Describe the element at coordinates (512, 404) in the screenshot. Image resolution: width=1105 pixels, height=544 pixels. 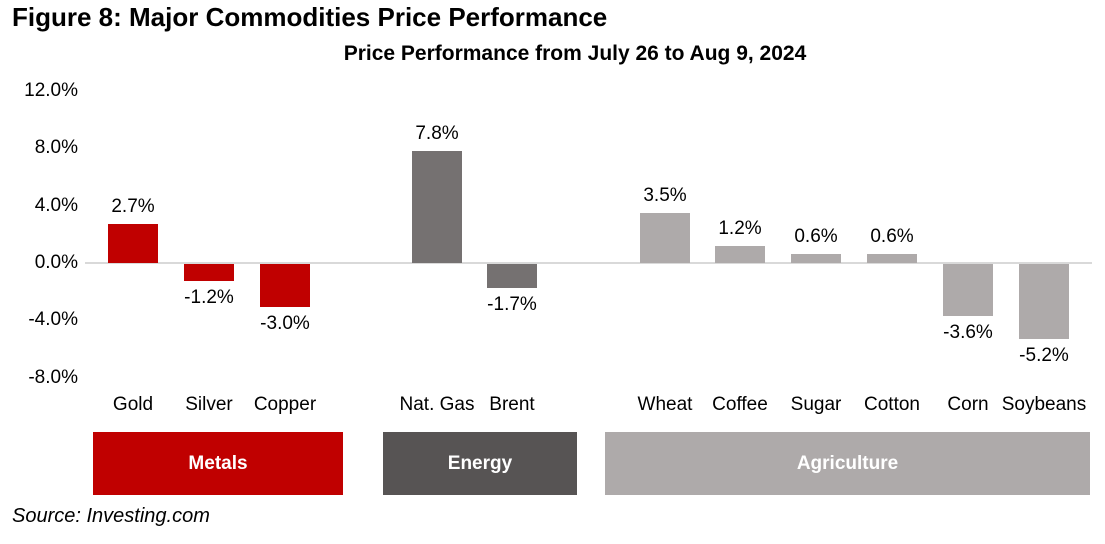
I see `x-axis-label-brent: Brent` at that location.